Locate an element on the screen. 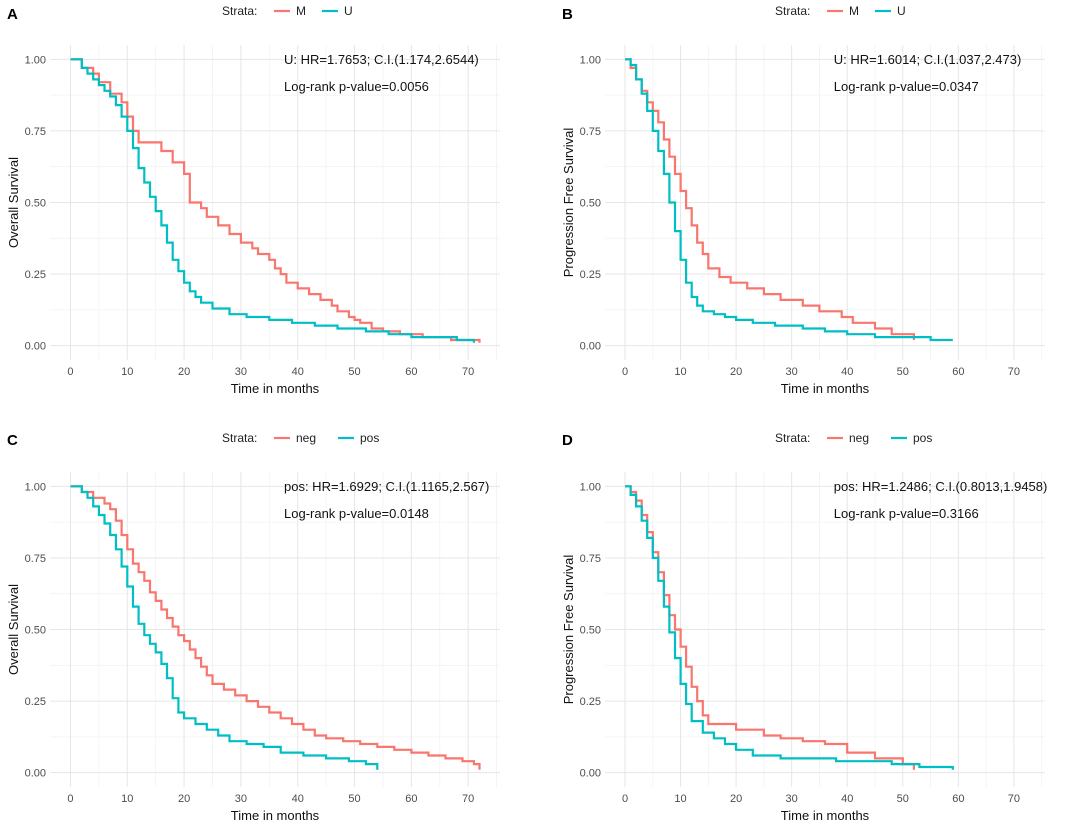  logrank-pvalue-annotation: Log-rank p-value=0.0056 is located at coordinates (356, 86).